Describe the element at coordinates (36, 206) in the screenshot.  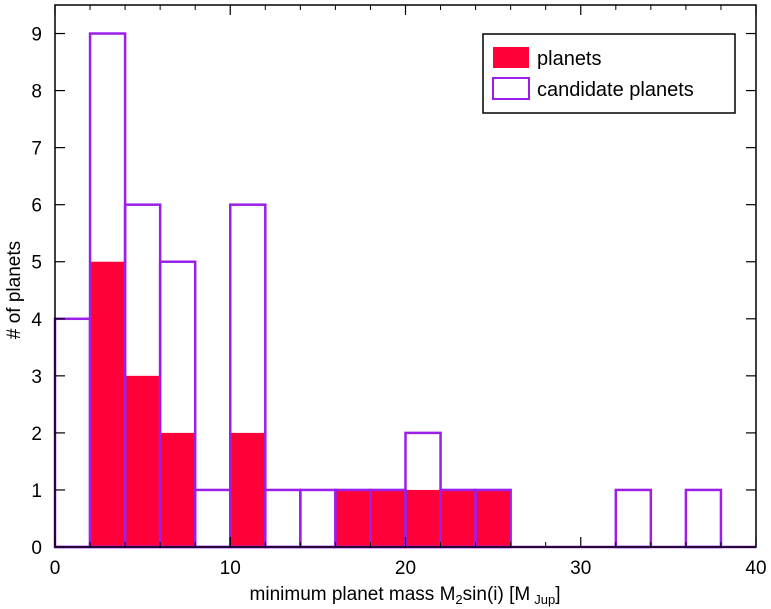
I see `y-tick-label: 6` at that location.